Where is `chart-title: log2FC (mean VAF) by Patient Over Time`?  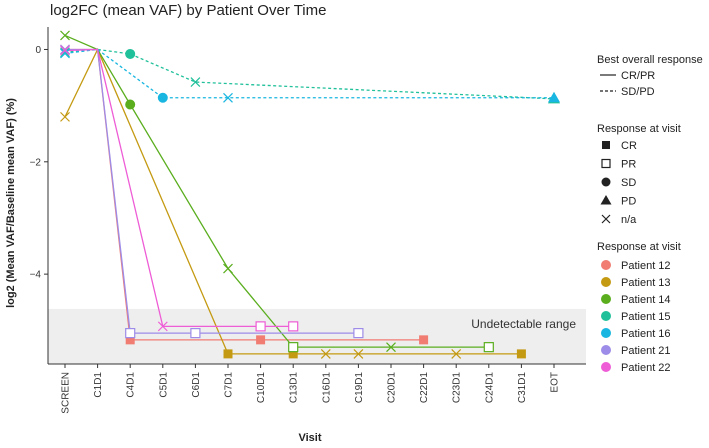 chart-title: log2FC (mean VAF) by Patient Over Time is located at coordinates (188, 10).